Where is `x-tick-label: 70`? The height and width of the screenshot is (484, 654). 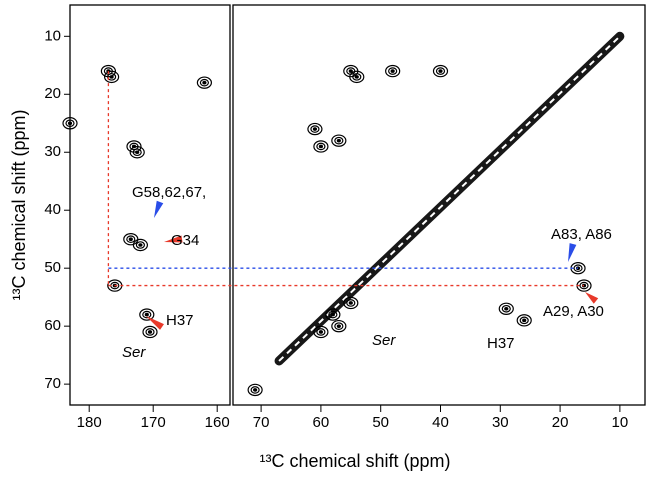 x-tick-label: 70 is located at coordinates (261, 422).